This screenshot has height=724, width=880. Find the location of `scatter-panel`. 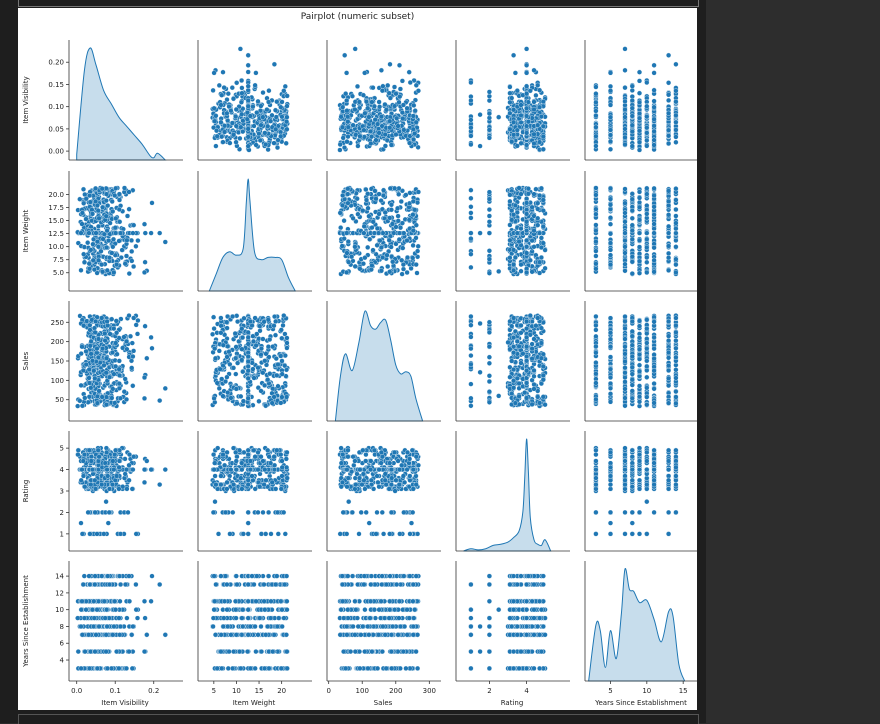

scatter-panel is located at coordinates (121, 231).